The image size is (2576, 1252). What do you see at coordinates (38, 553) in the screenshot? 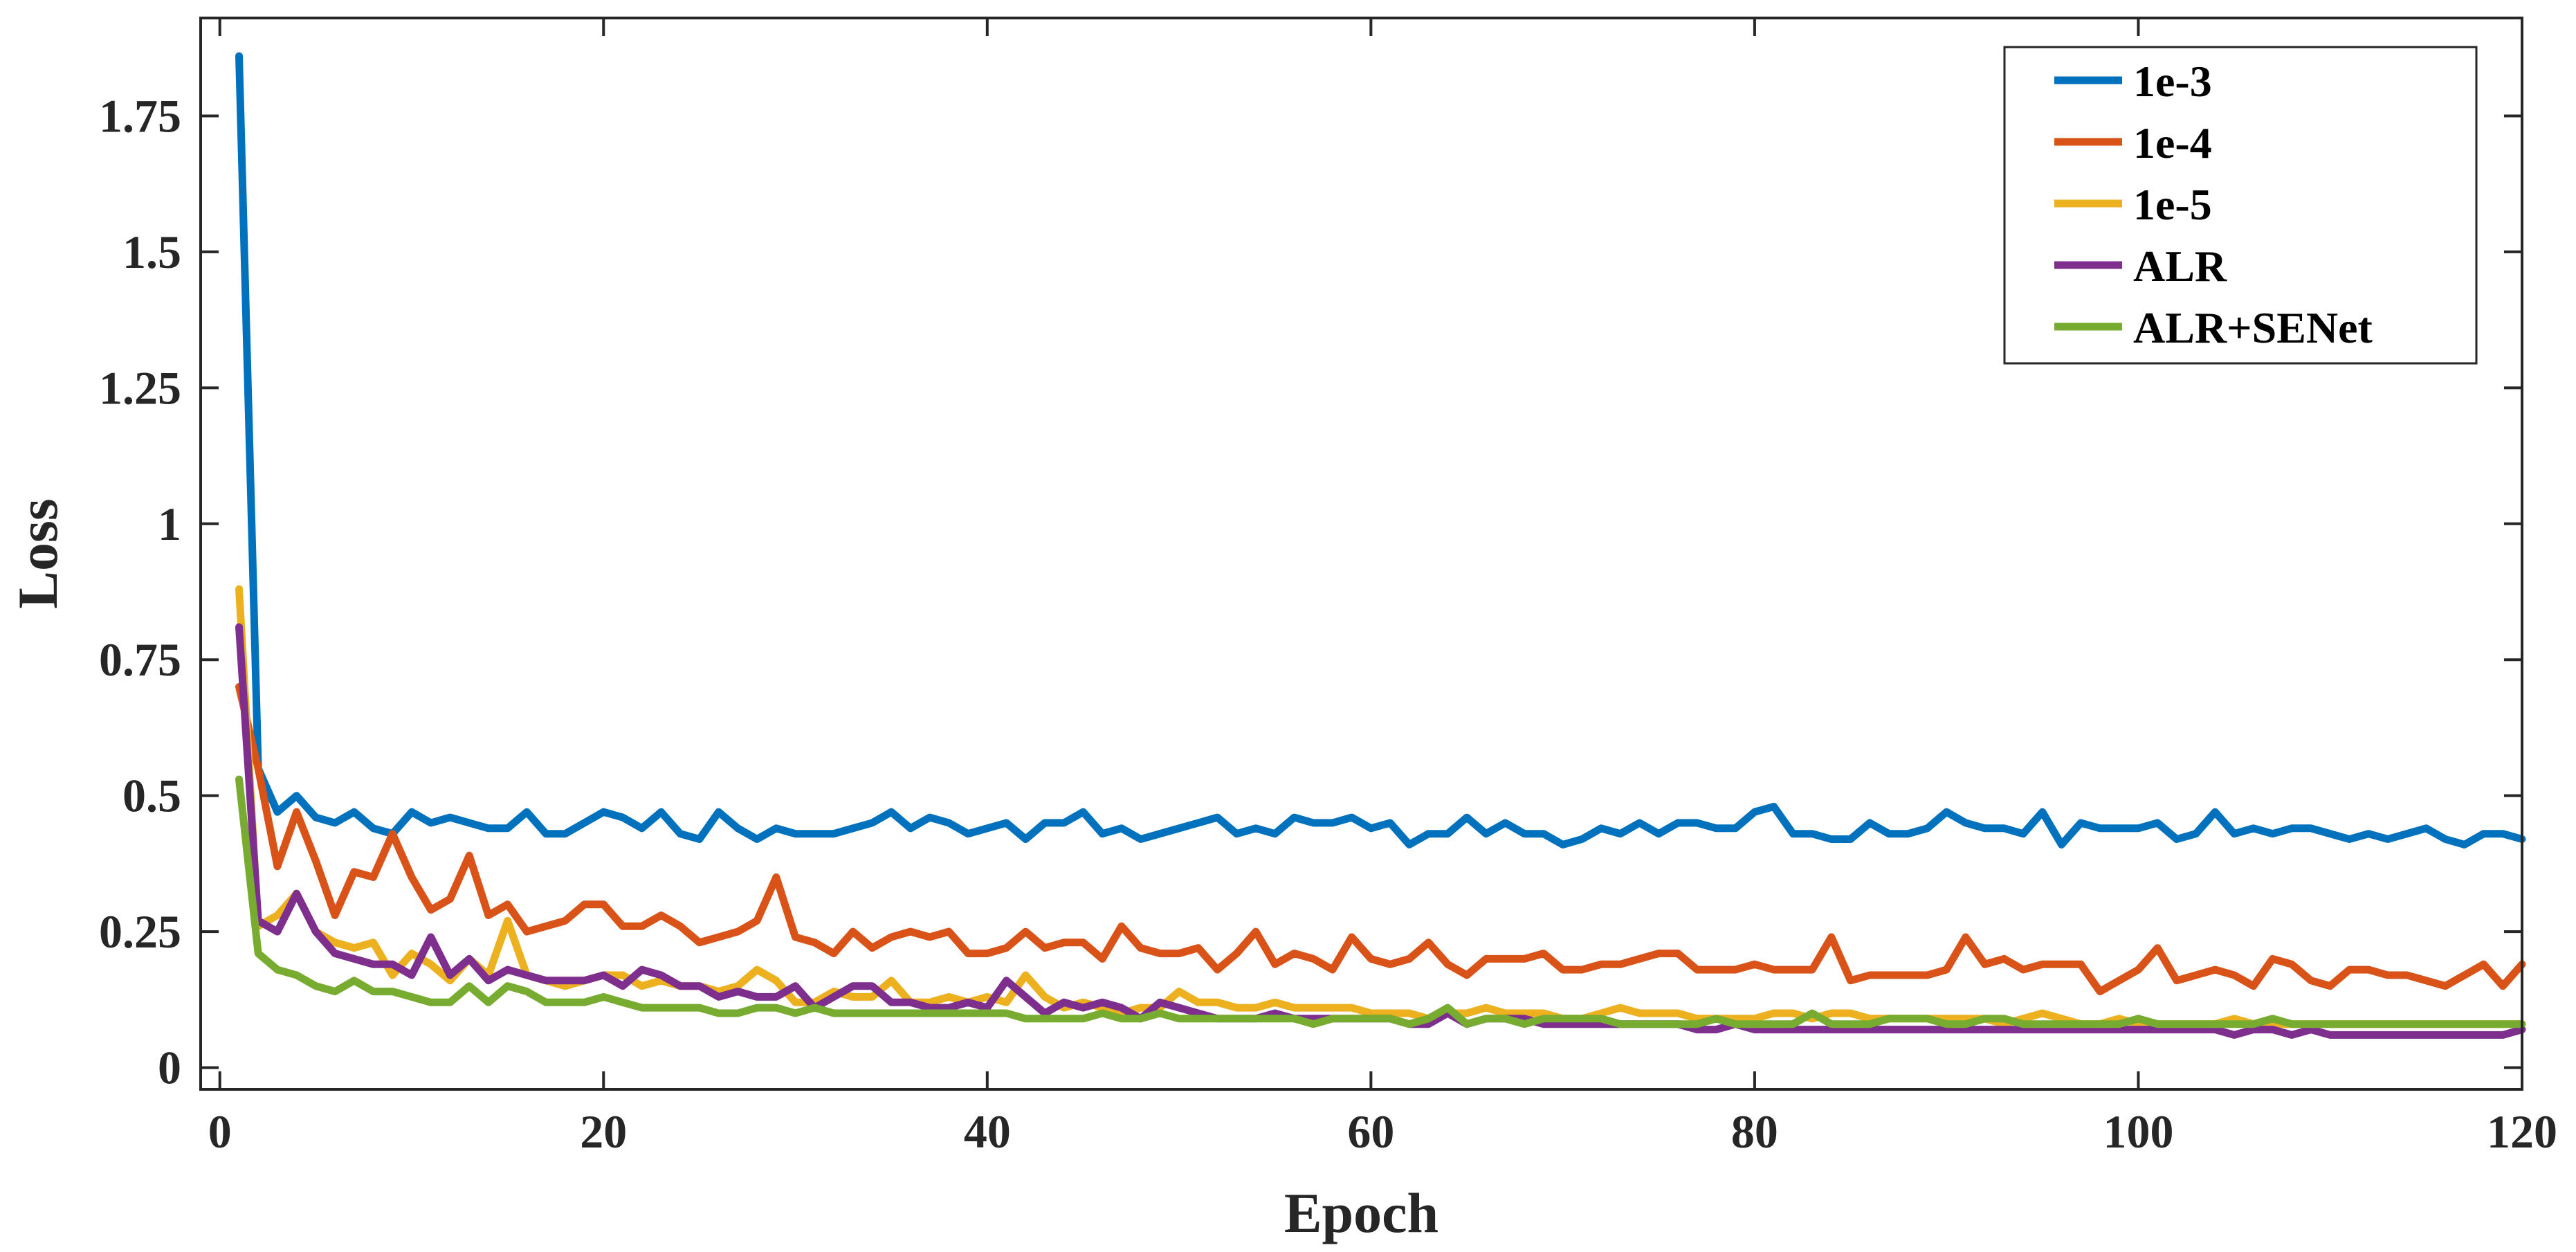
I see `y-axis-title: Loss` at bounding box center [38, 553].